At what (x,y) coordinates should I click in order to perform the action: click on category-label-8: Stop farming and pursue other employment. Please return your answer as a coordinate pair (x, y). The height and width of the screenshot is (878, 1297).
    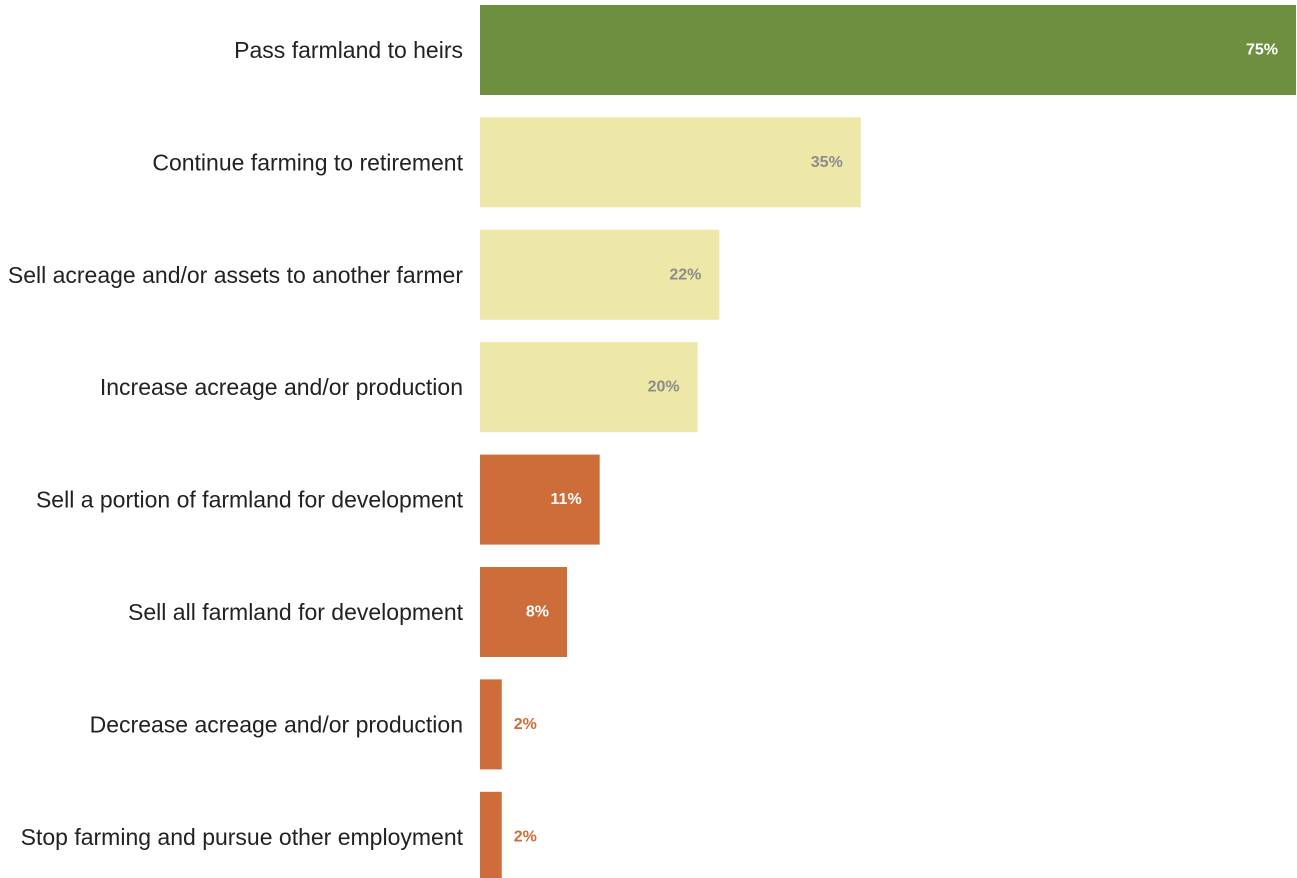
    Looking at the image, I should click on (242, 837).